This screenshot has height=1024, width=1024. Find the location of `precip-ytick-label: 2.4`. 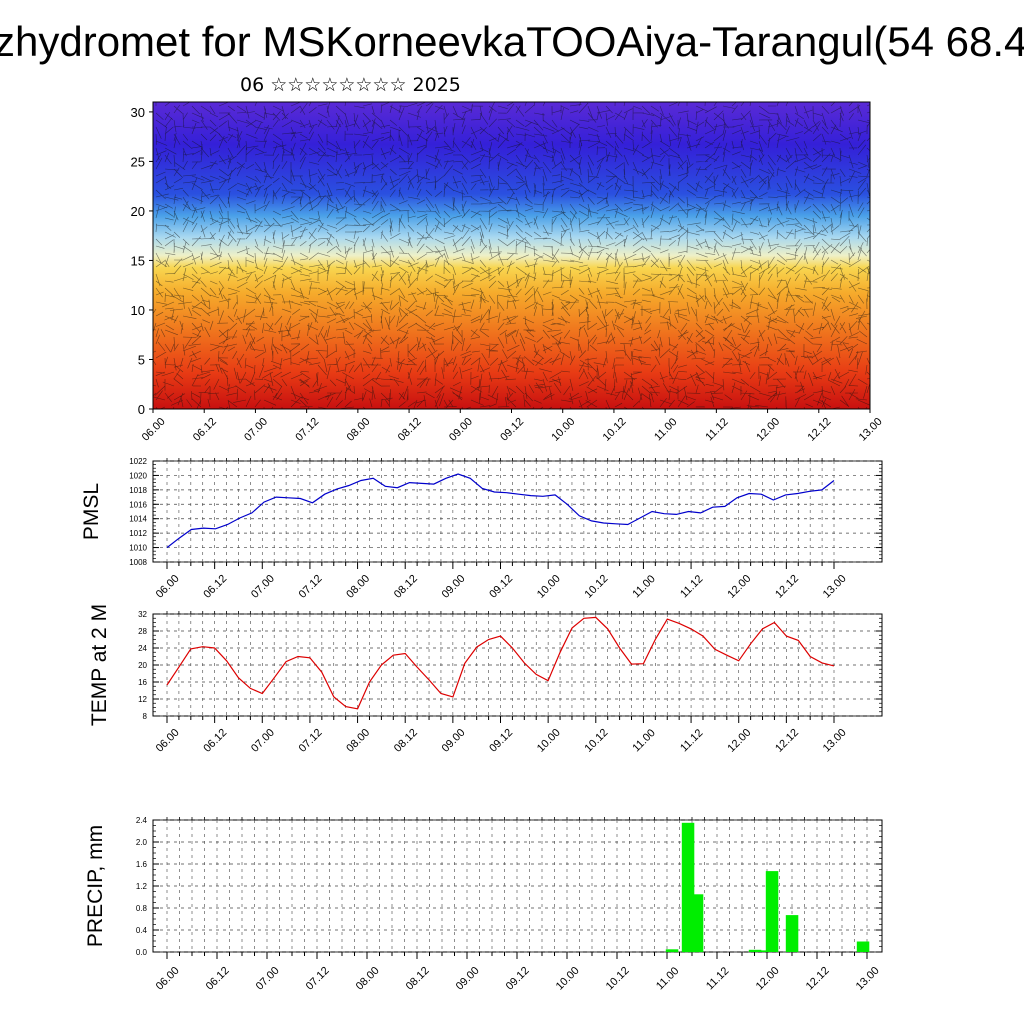

precip-ytick-label: 2.4 is located at coordinates (142, 820).